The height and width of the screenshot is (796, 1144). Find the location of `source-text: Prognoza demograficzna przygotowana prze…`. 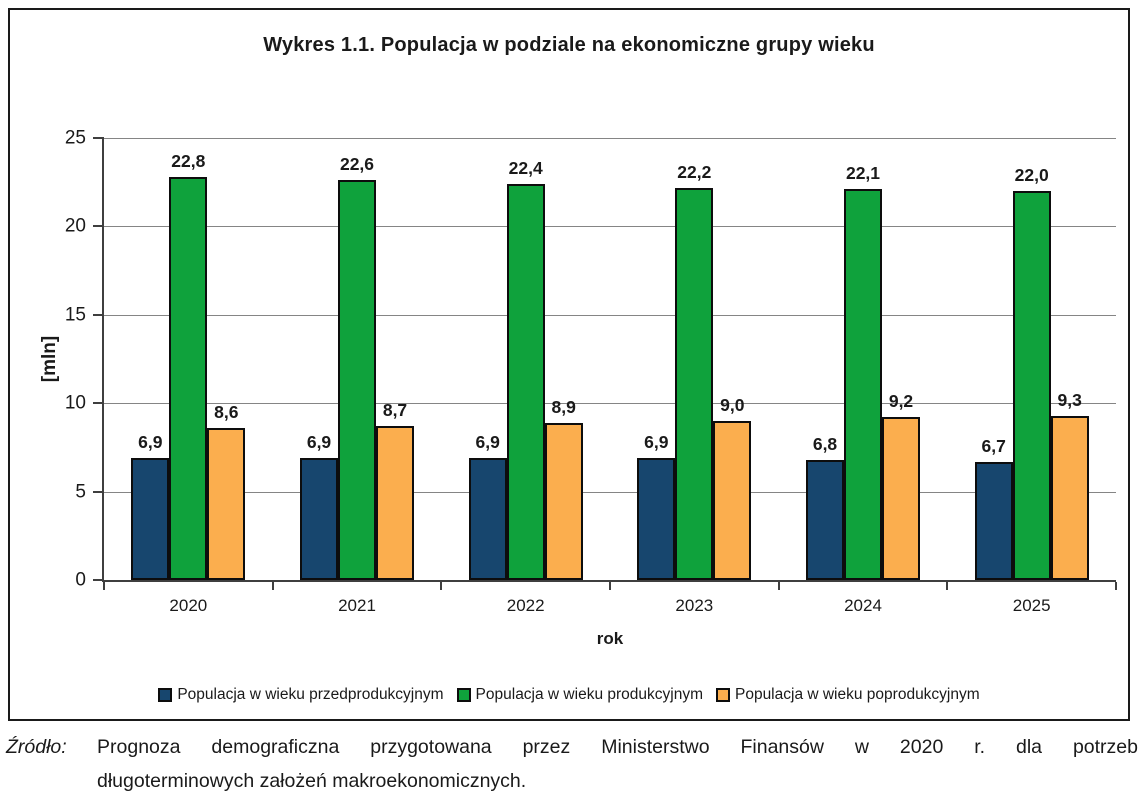

source-text: Prognoza demograficzna przygotowana prze… is located at coordinates (617, 763).